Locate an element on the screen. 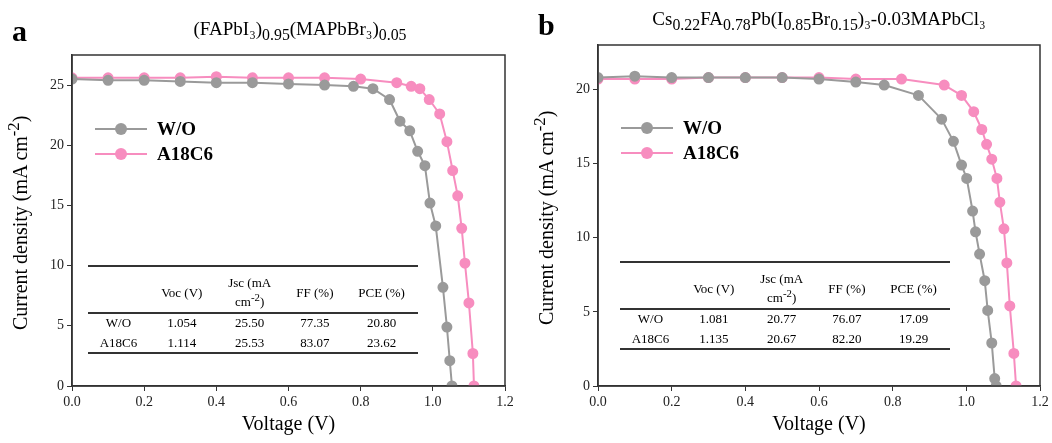 The image size is (1052, 443). annotation: 83.07 is located at coordinates (315, 343).